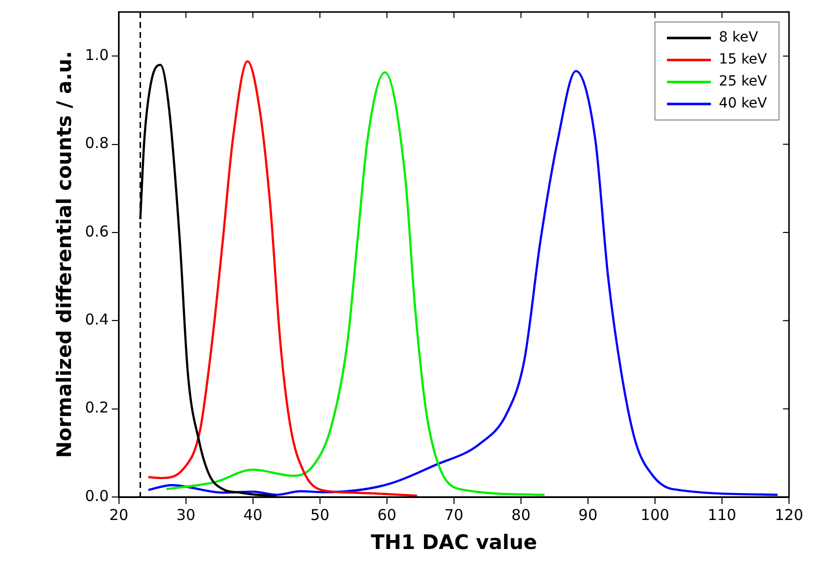 The image size is (817, 576). I want to click on x-tick-label: 80, so click(520, 515).